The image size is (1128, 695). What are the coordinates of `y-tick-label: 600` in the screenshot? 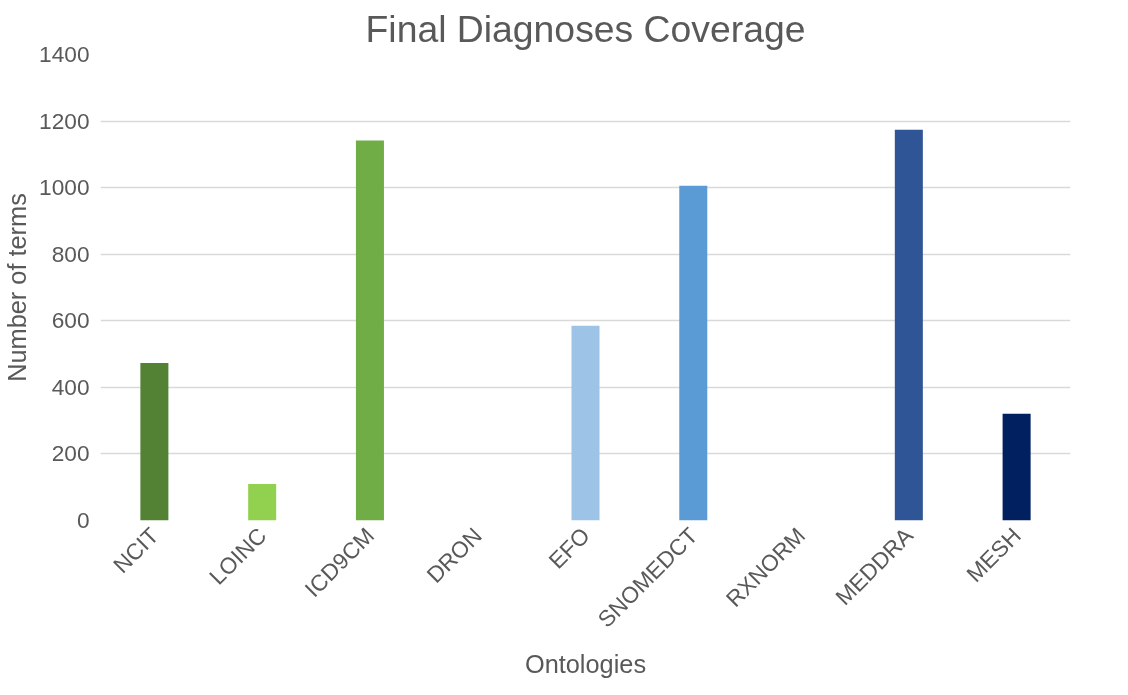 It's located at (70, 320).